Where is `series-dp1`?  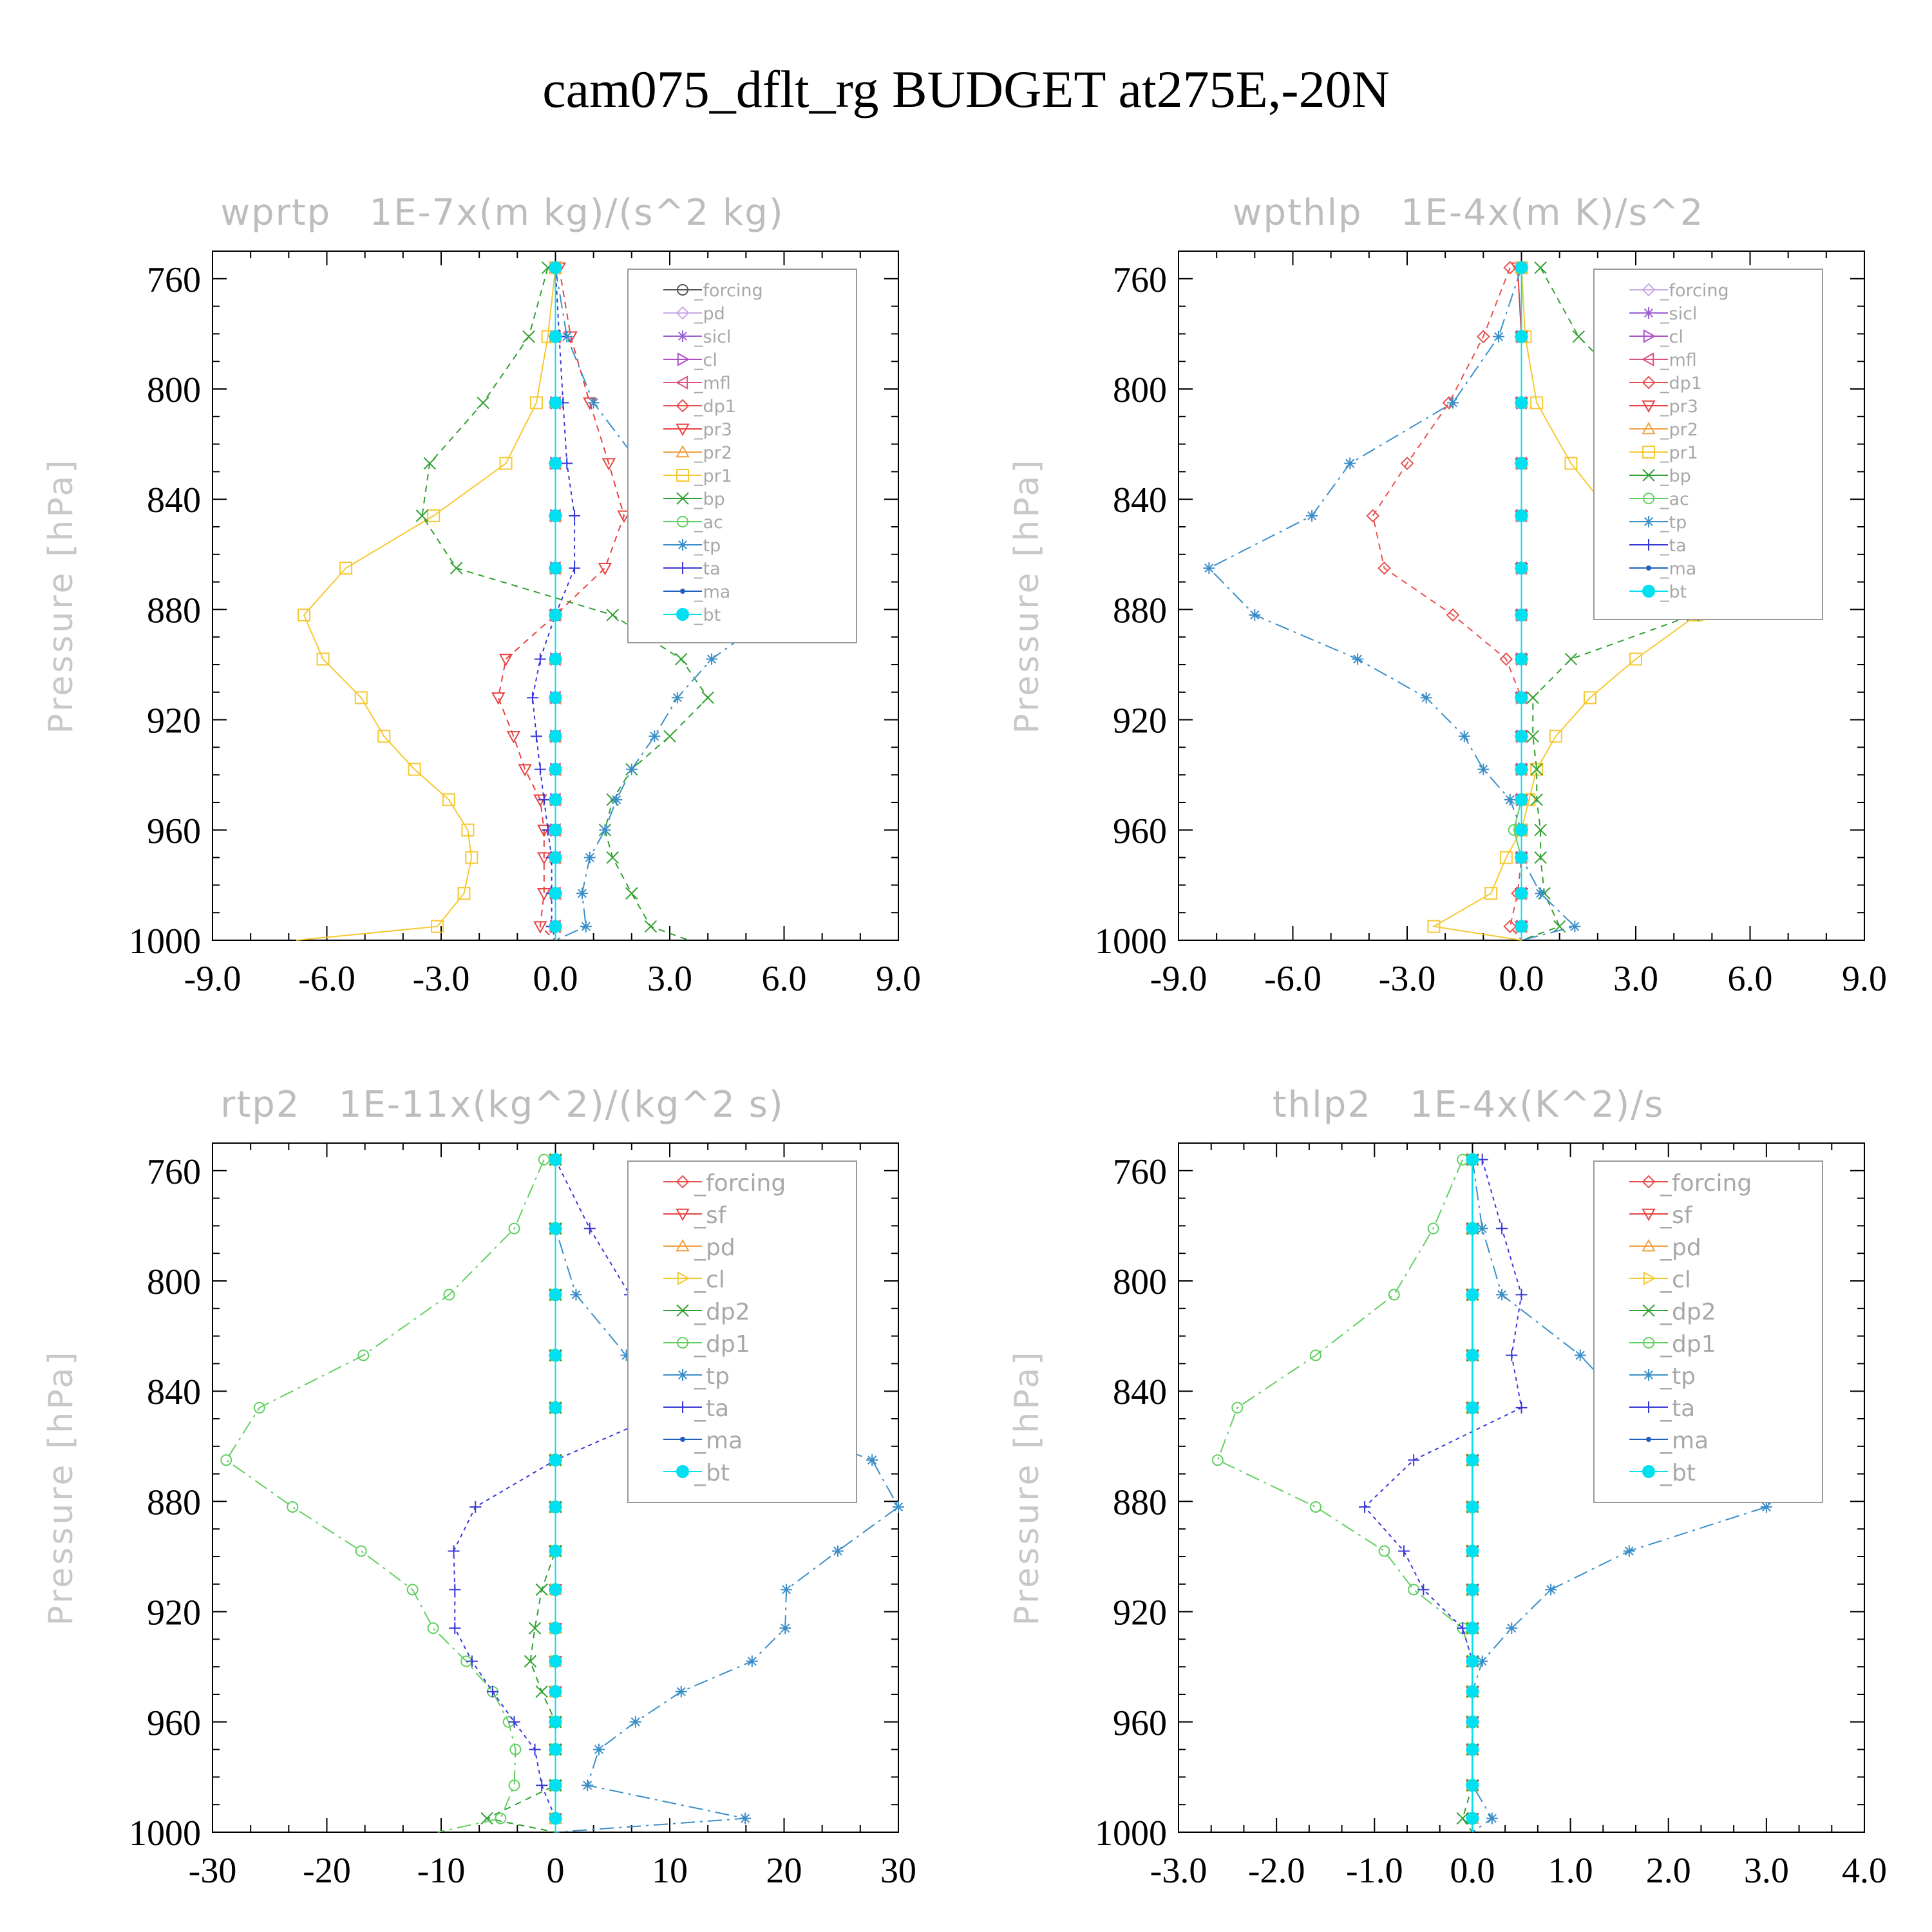 series-dp1 is located at coordinates (1447, 601).